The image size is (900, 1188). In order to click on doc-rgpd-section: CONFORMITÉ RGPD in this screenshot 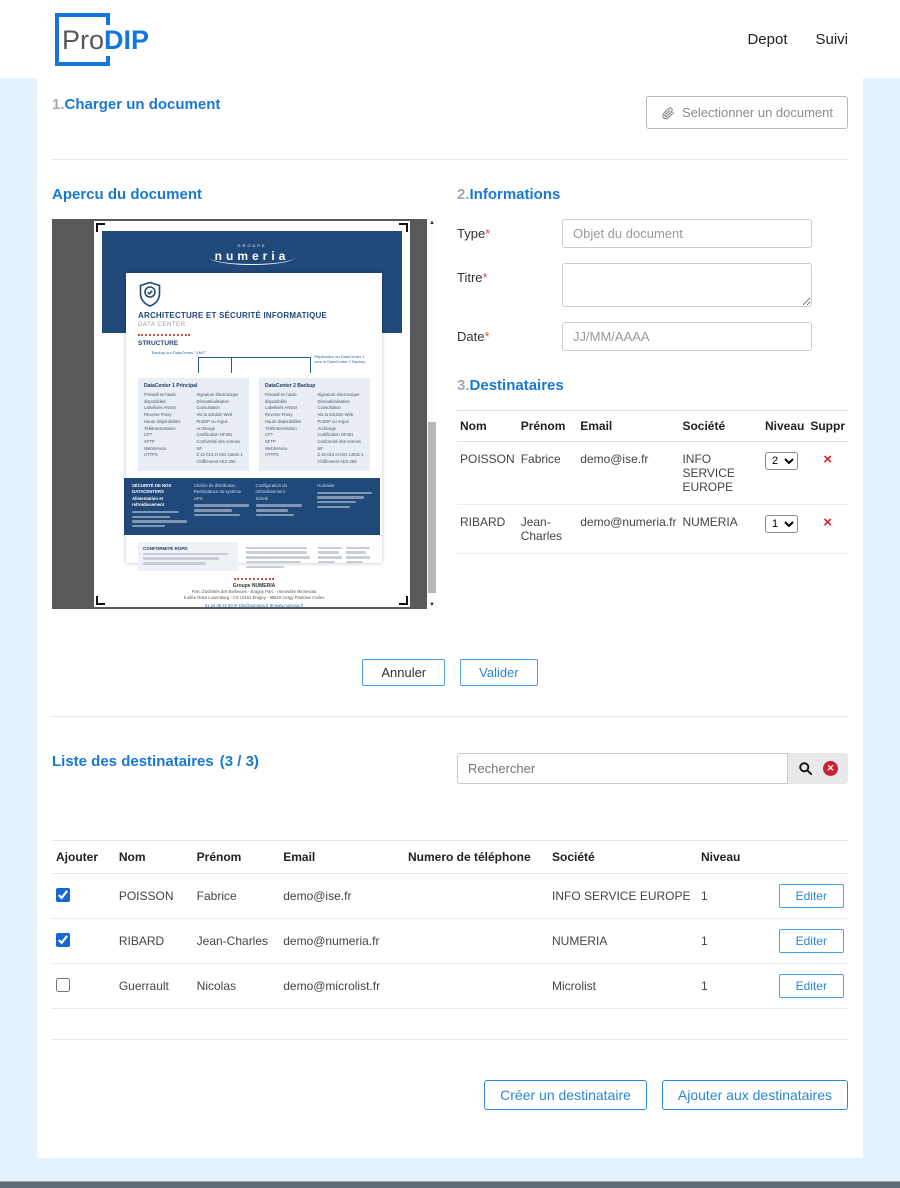, I will do `click(254, 556)`.